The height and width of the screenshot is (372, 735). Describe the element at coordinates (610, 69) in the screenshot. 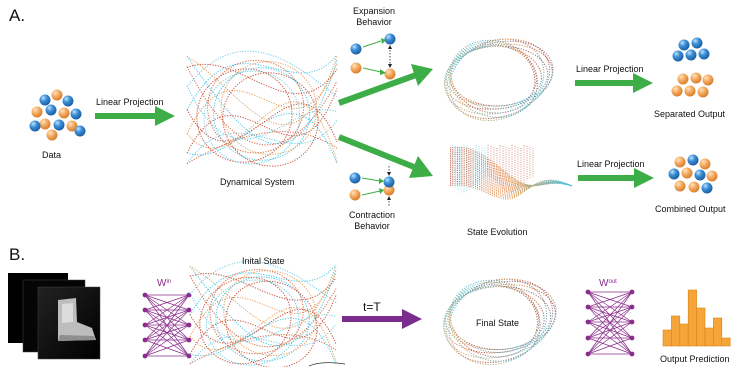

I see `linear-projection-label-2: Linear Projection` at that location.